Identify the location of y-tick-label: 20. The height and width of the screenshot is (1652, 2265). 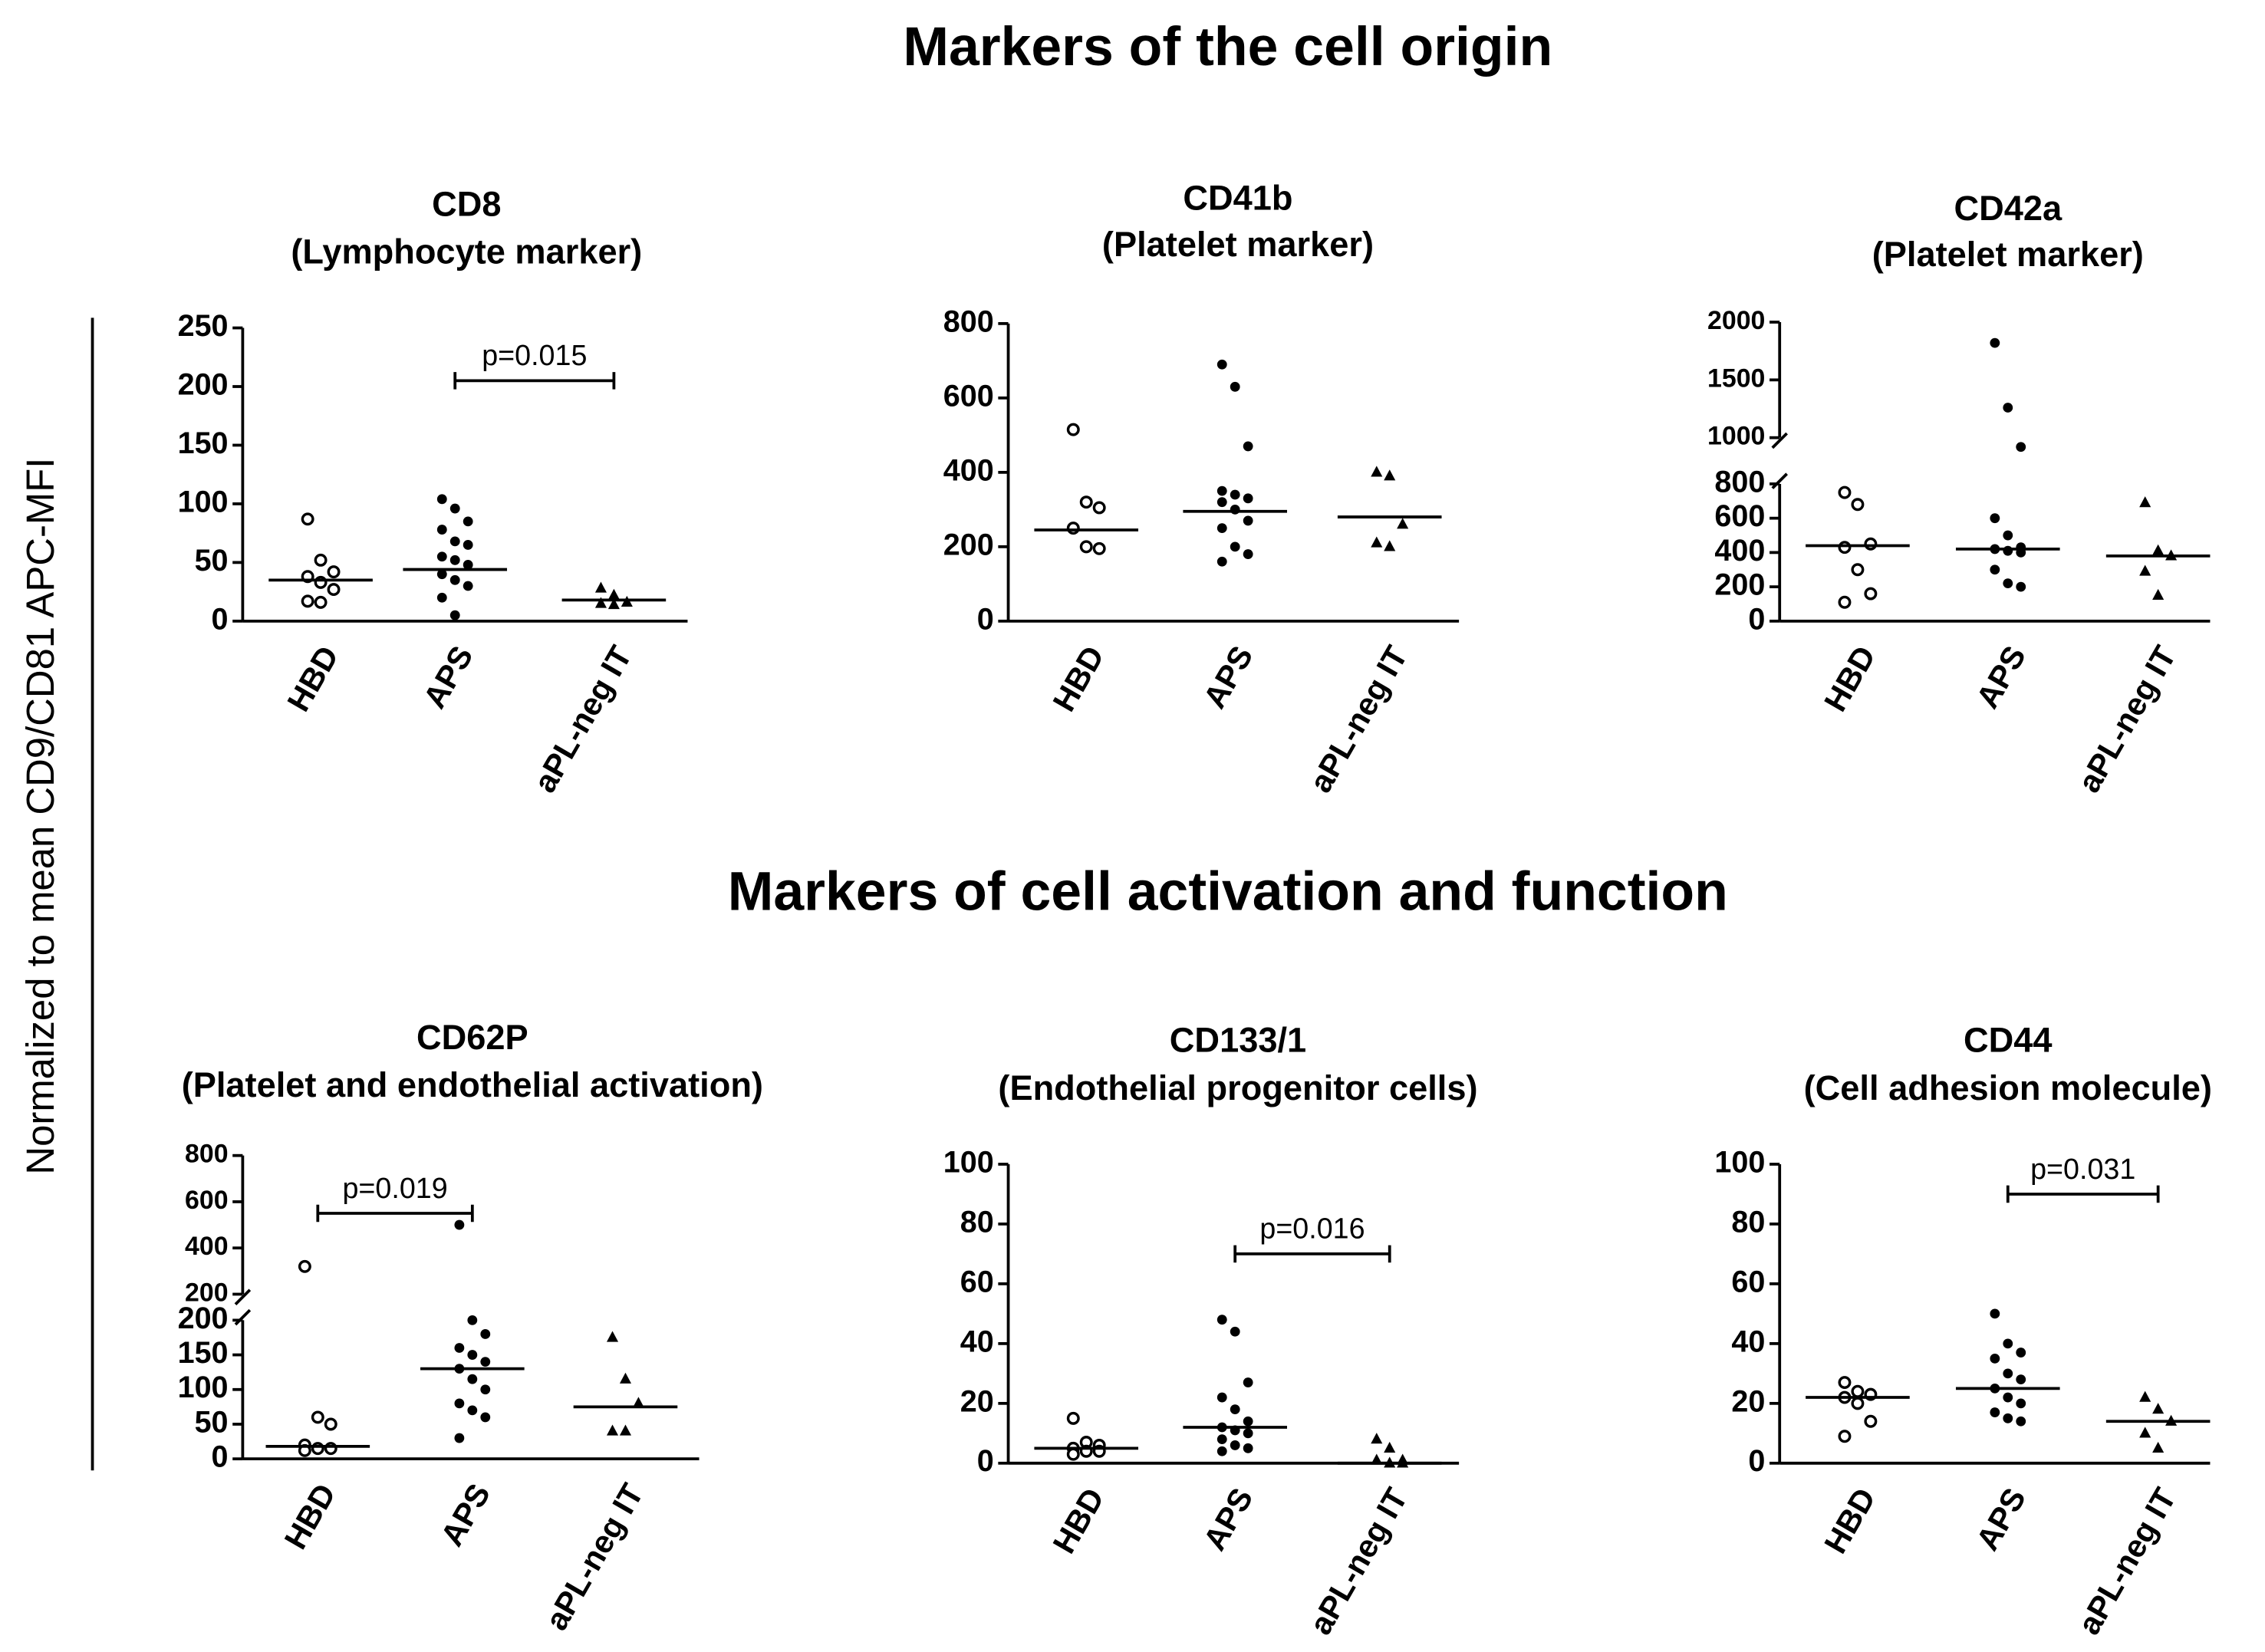
(1748, 1401).